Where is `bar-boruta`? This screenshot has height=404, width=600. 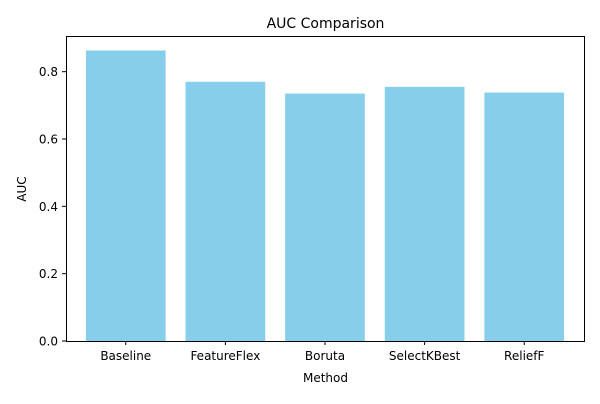
bar-boruta is located at coordinates (325, 217).